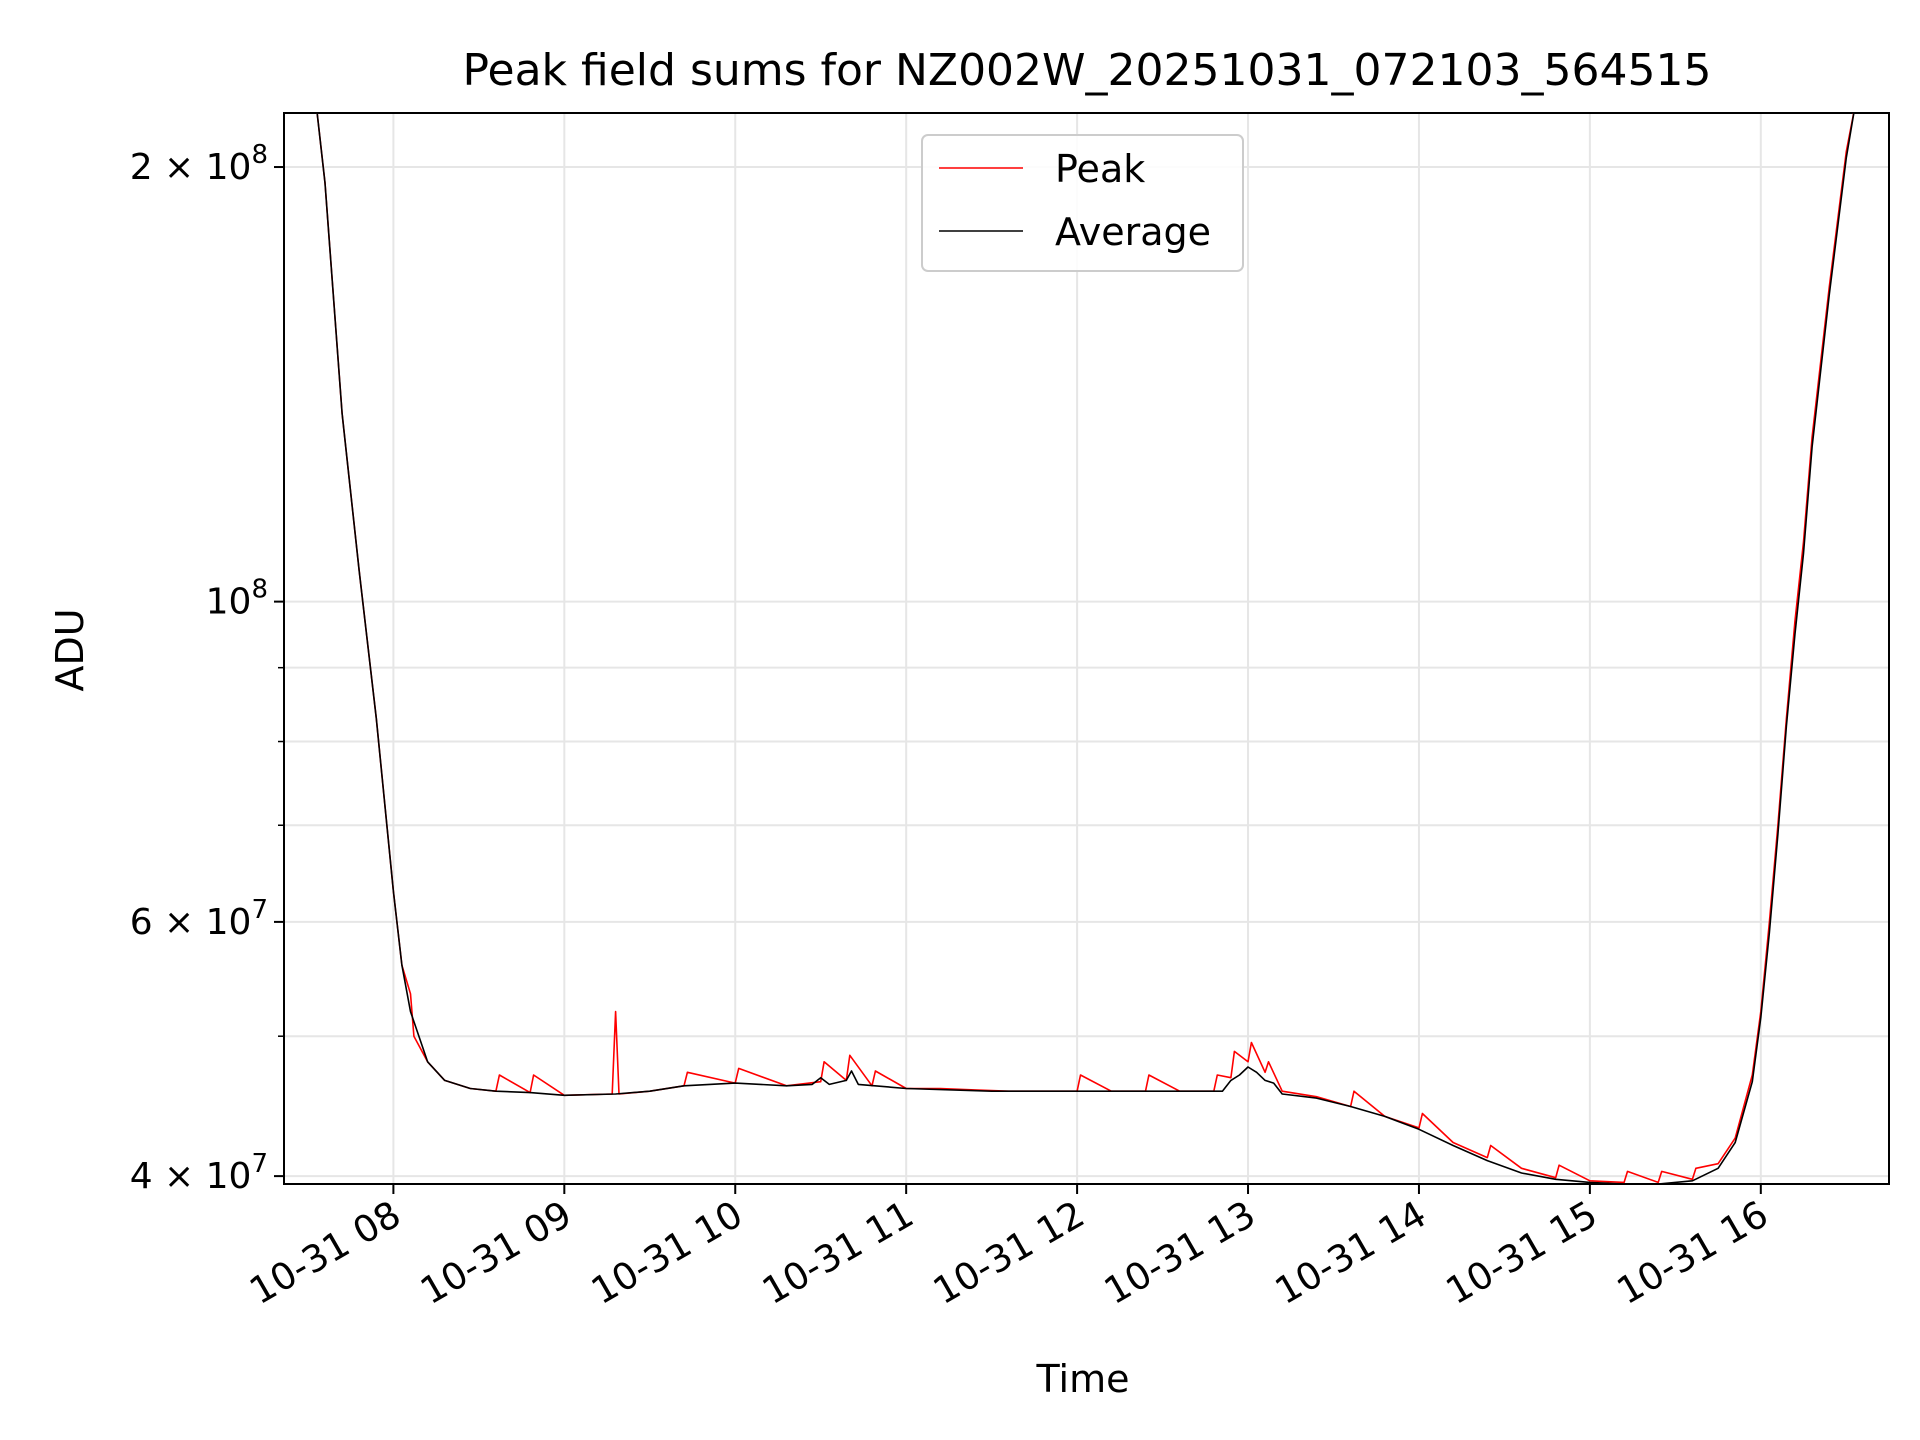 This screenshot has width=1920, height=1440. What do you see at coordinates (199, 1173) in the screenshot?
I see `y-tick-label: 4 × 107` at bounding box center [199, 1173].